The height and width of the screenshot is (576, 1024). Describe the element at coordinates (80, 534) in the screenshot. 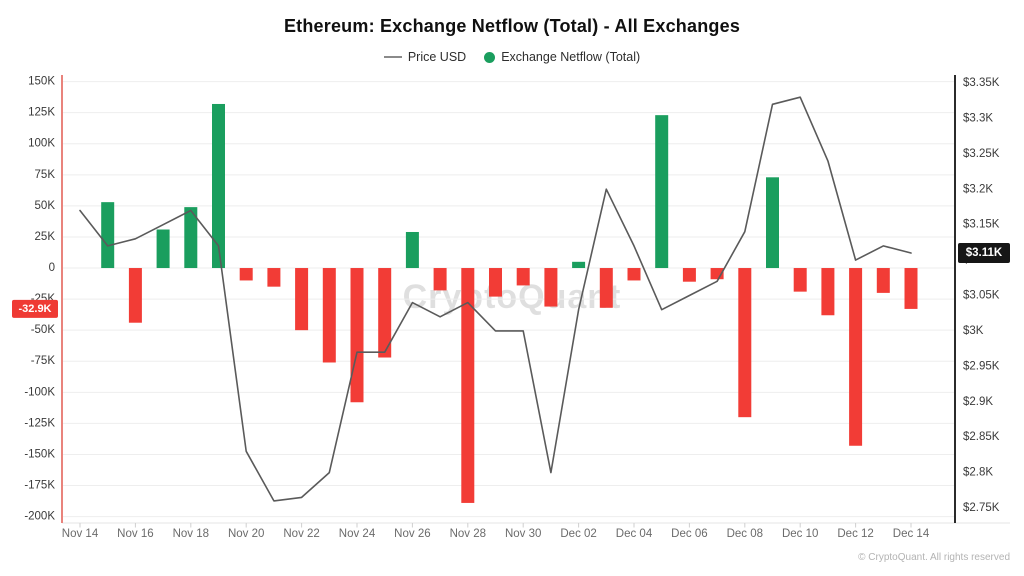

I see `x-axis-tick-label: Nov 14` at that location.